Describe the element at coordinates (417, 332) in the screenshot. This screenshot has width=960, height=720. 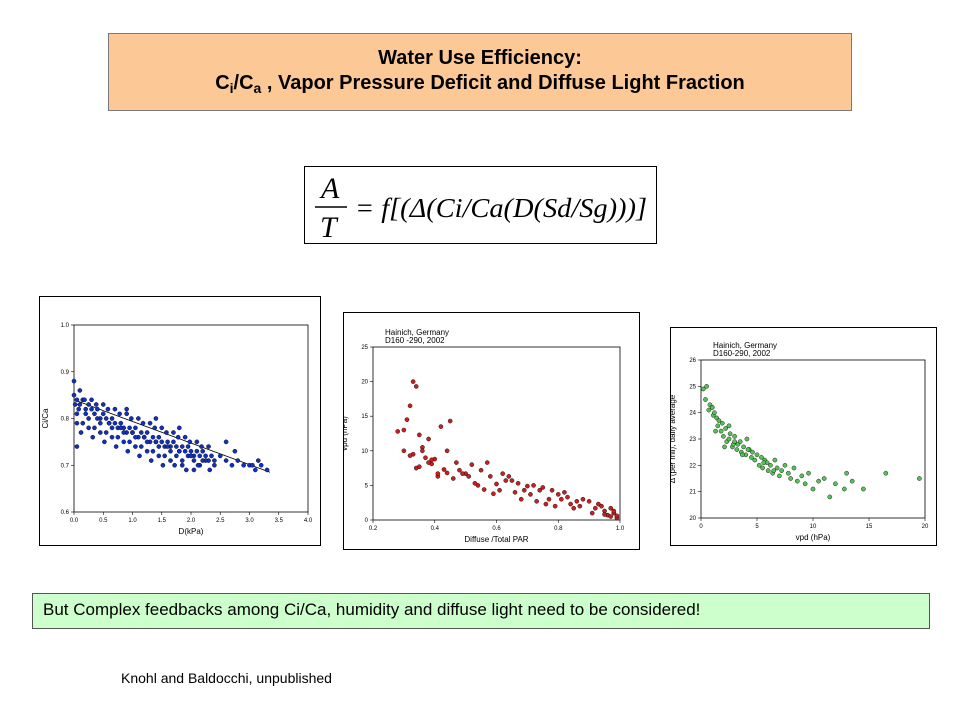
I see `chart1-annotation: Hainich, Germany` at that location.